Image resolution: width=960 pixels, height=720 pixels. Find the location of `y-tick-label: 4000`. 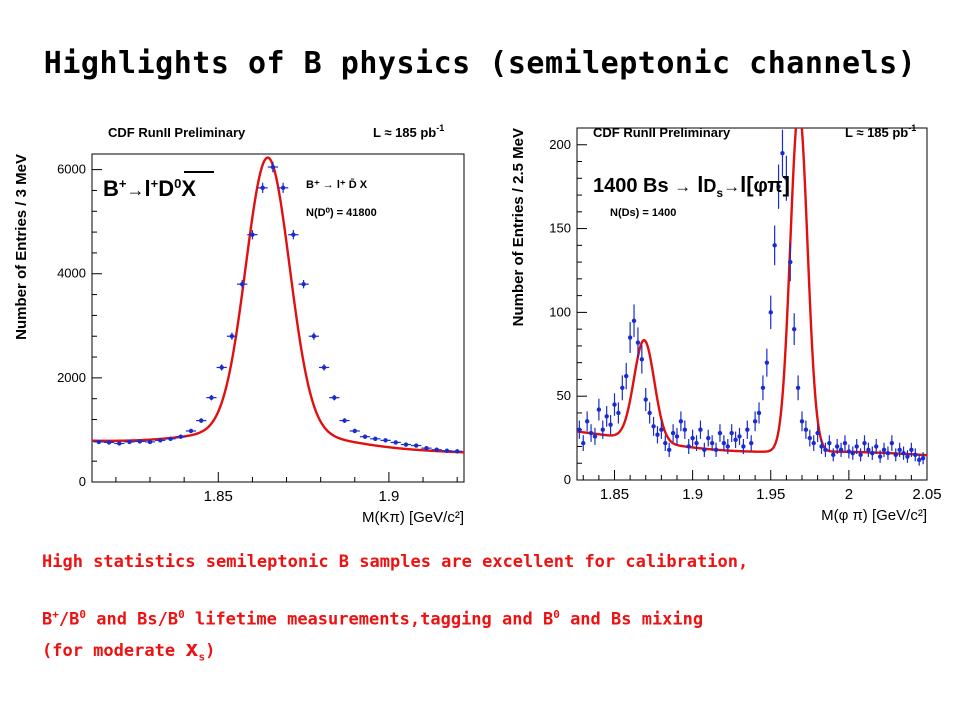

y-tick-label: 4000 is located at coordinates (71, 273).